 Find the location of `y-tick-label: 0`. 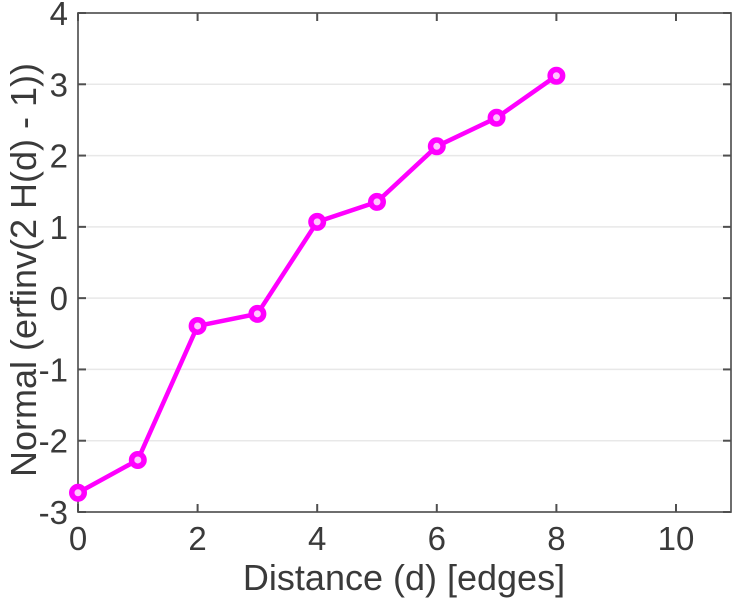

y-tick-label: 0 is located at coordinates (59, 298).